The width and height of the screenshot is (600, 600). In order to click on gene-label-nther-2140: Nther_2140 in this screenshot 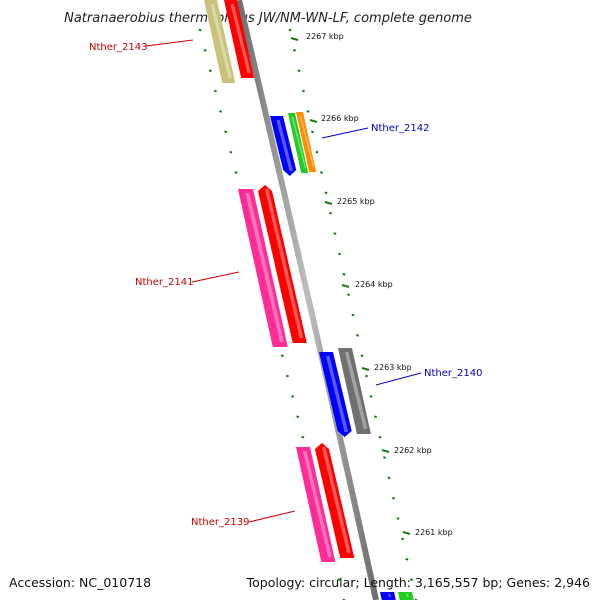, I will do `click(453, 373)`.